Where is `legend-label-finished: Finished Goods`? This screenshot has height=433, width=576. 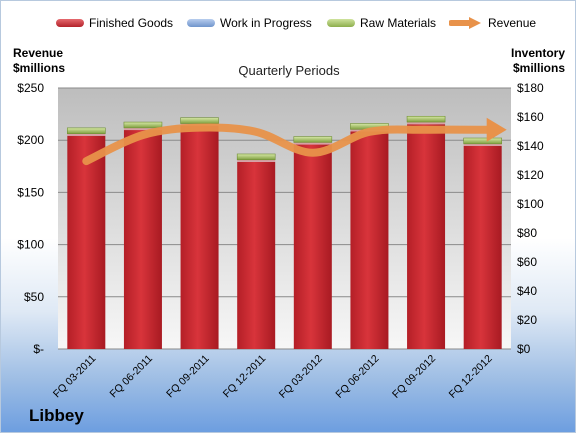
legend-label-finished: Finished Goods is located at coordinates (131, 23).